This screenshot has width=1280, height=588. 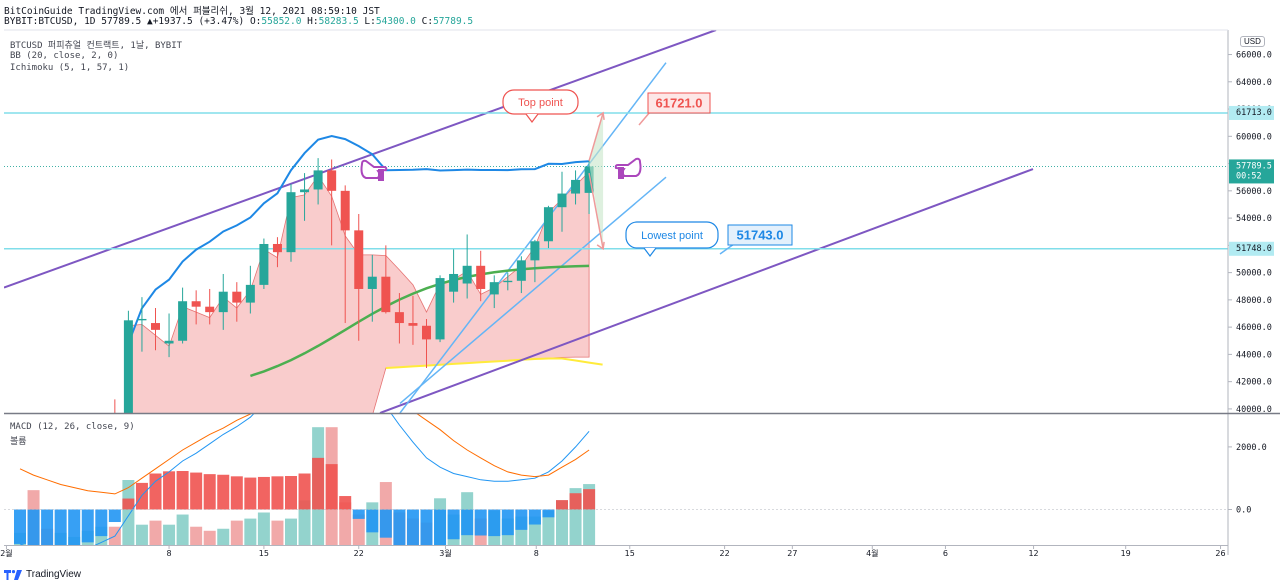 What do you see at coordinates (1033, 553) in the screenshot?
I see `time-tick-label: 12` at bounding box center [1033, 553].